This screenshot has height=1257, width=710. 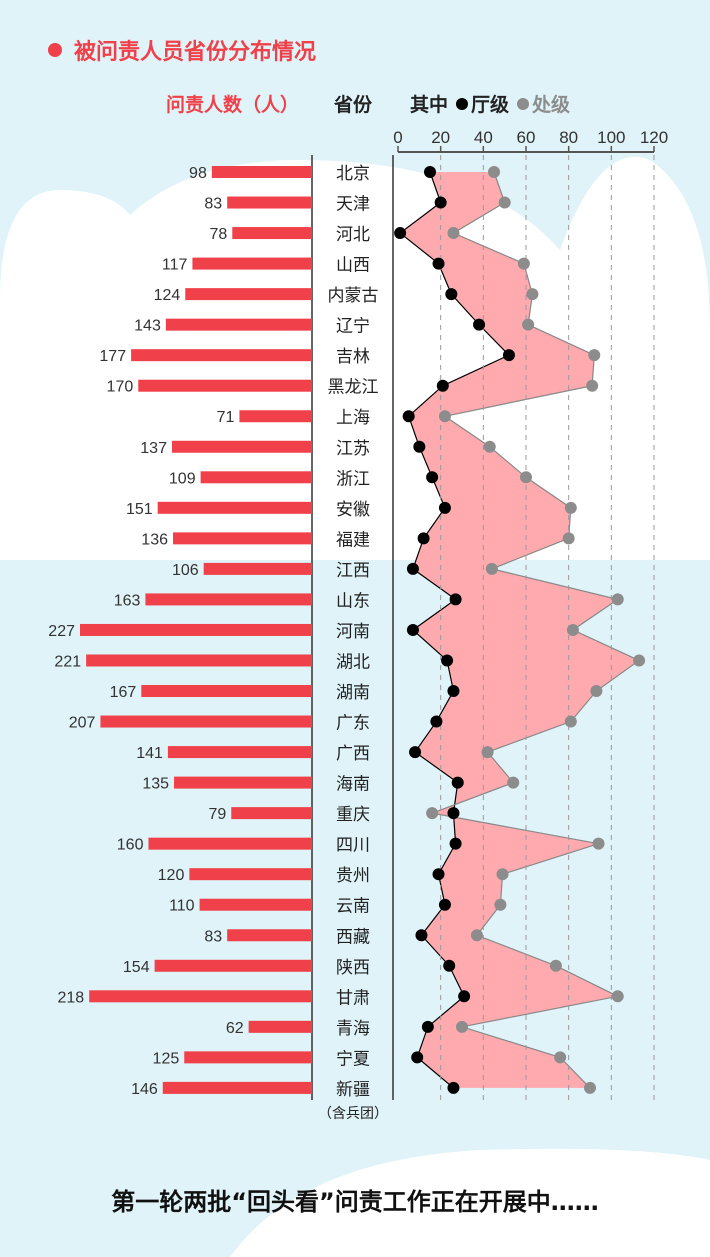 I want to click on province-label: 山西, so click(x=353, y=266).